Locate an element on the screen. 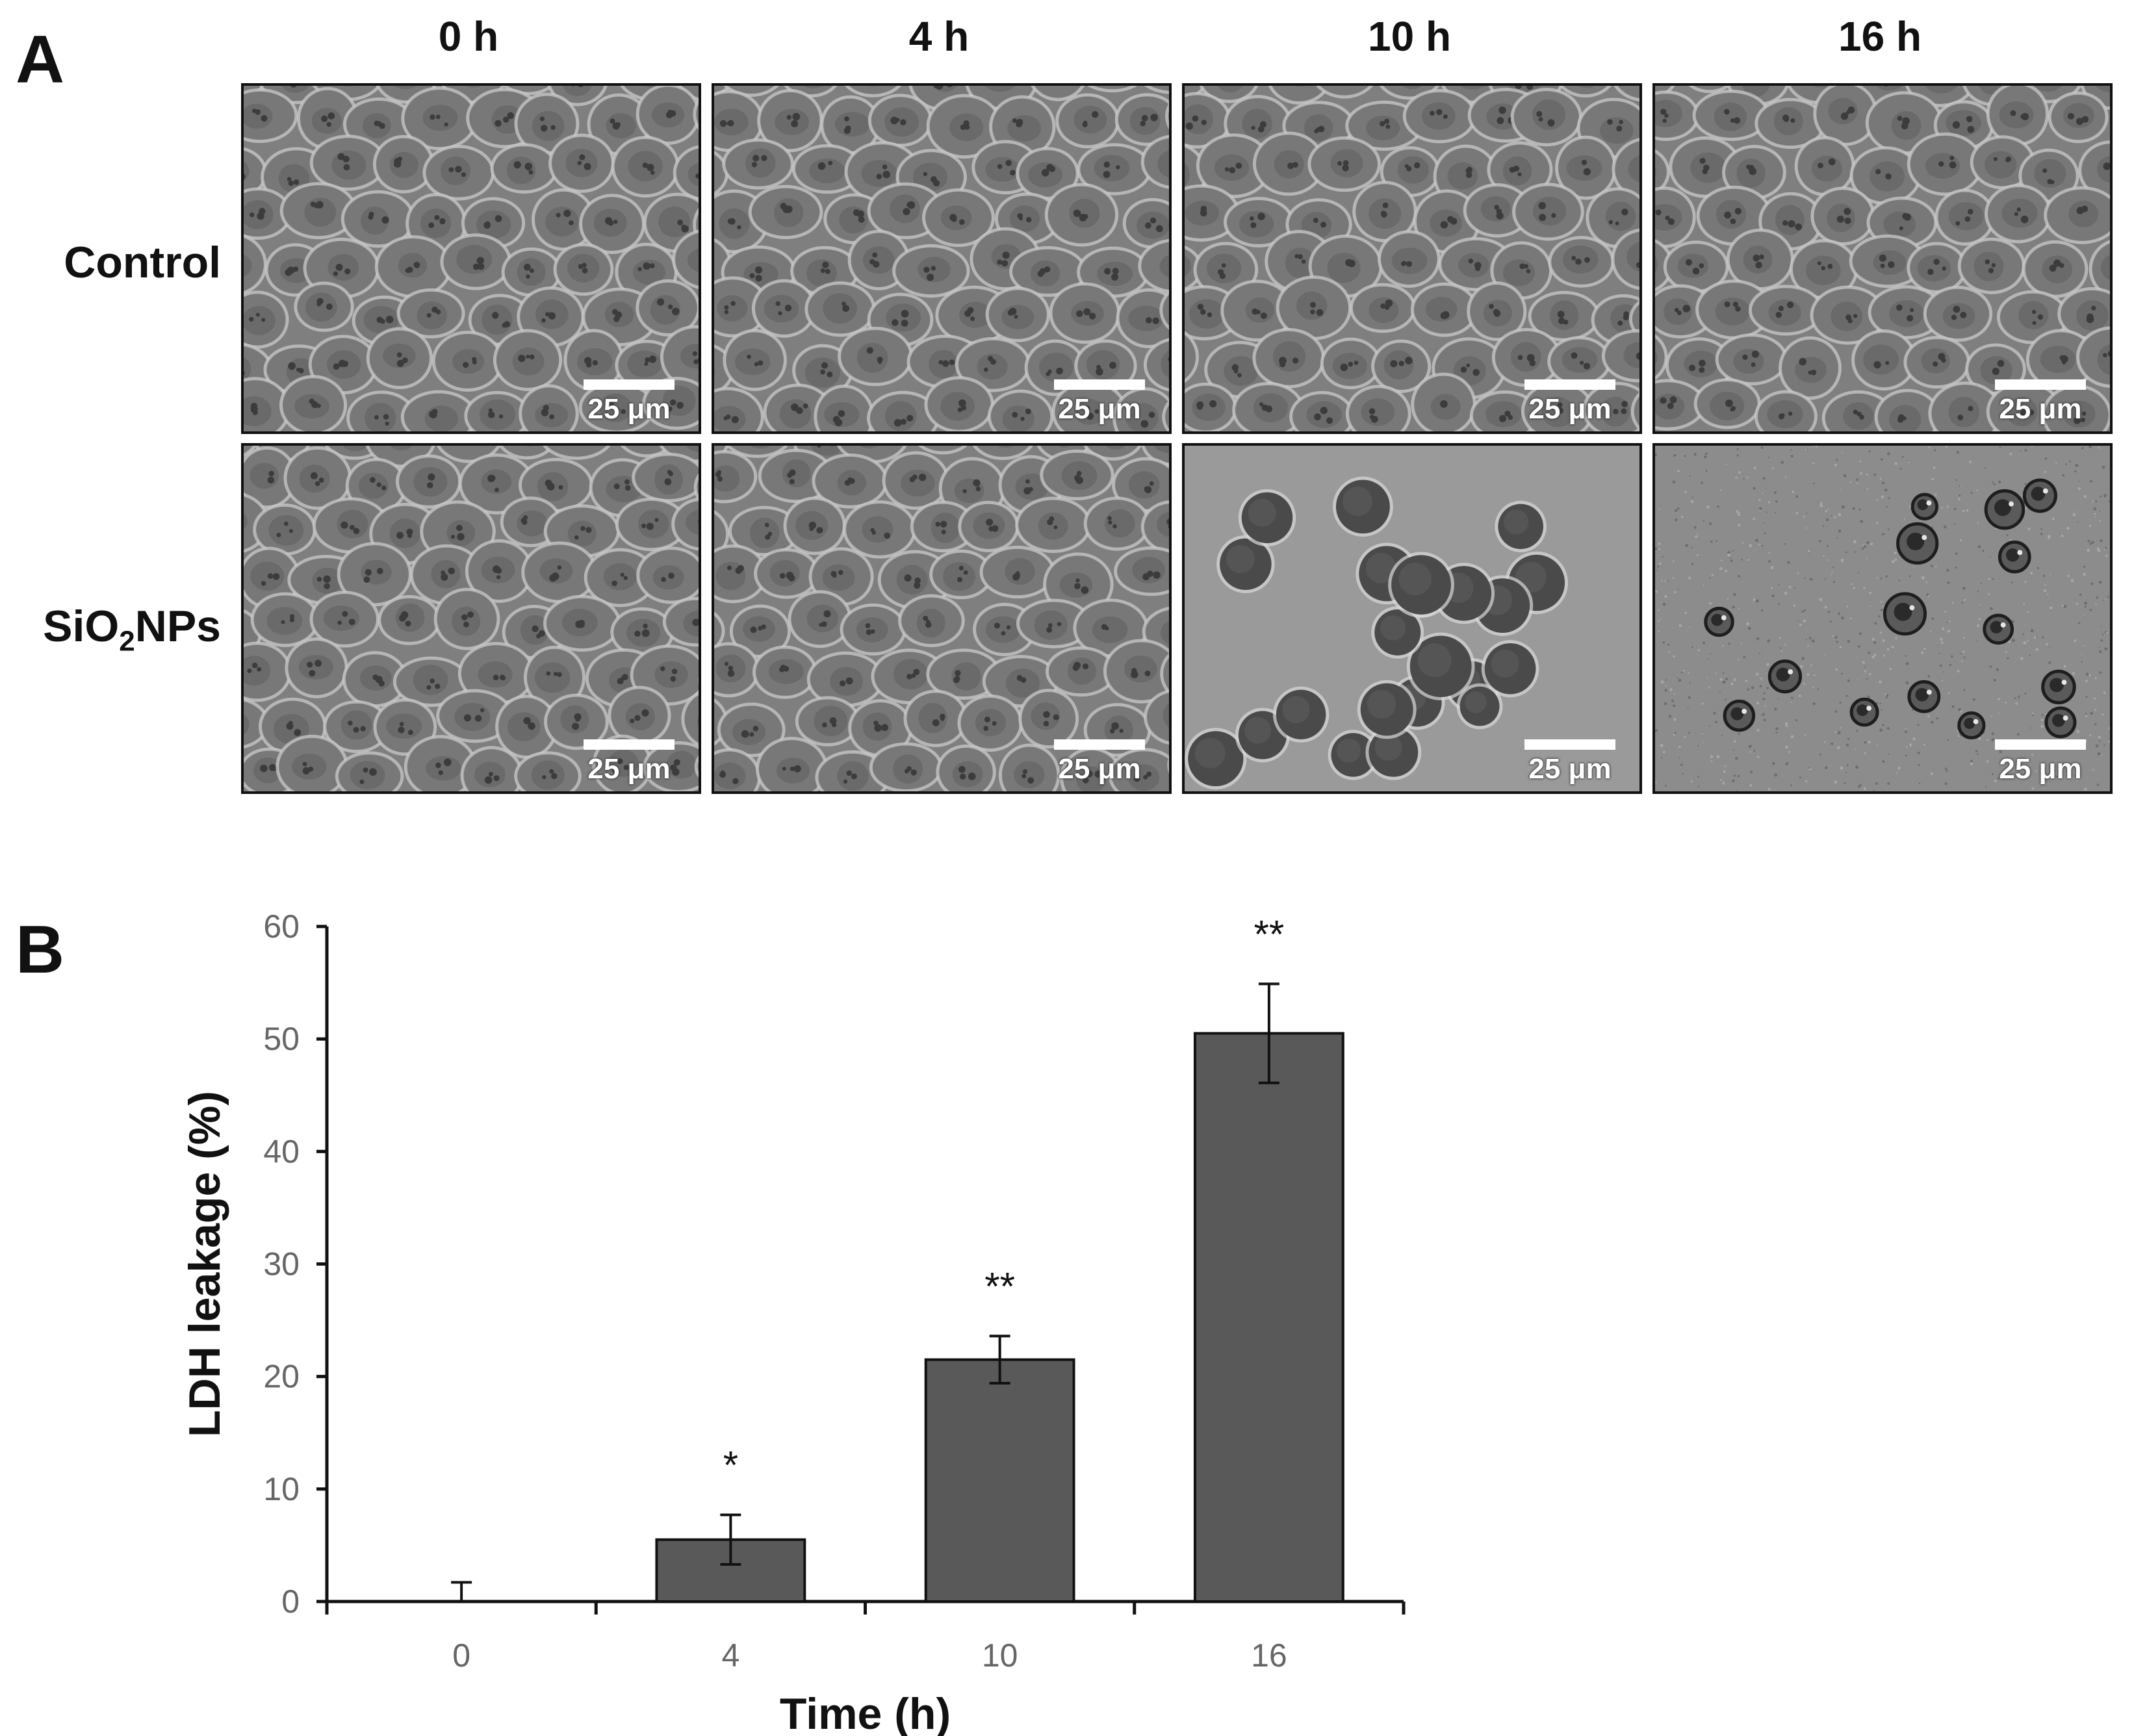 The height and width of the screenshot is (1736, 2134). x-tick-label: 16 is located at coordinates (1269, 1655).